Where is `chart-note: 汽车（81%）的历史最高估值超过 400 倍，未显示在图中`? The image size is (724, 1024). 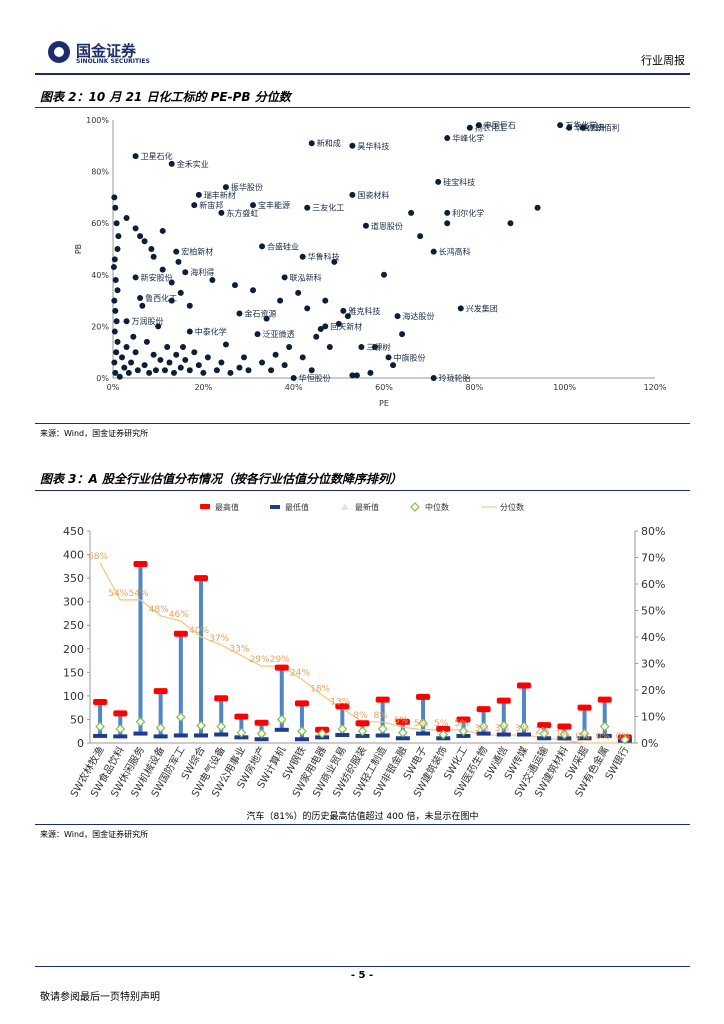 chart-note: 汽车（81%）的历史最高估值超过 400 倍，未显示在图中 is located at coordinates (363, 816).